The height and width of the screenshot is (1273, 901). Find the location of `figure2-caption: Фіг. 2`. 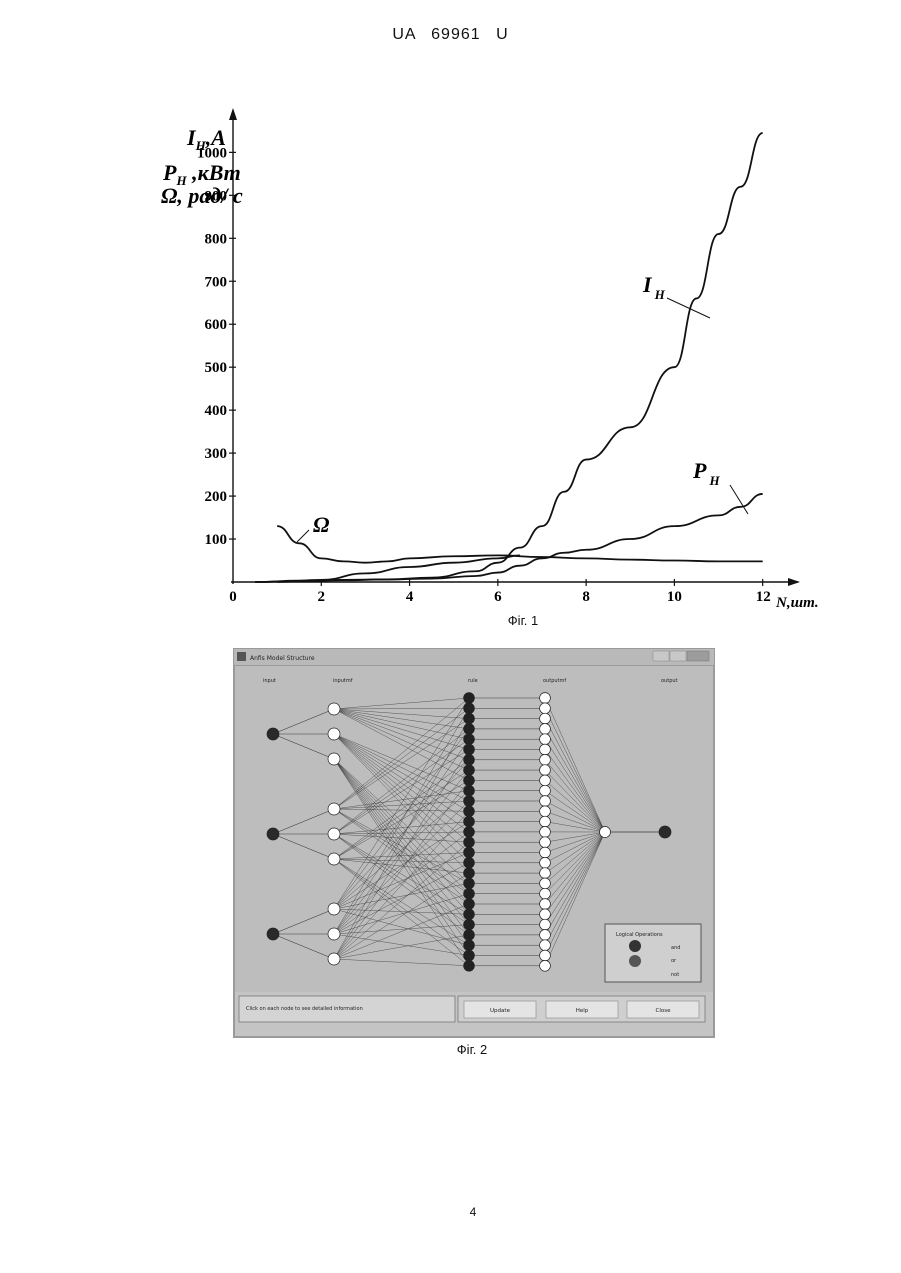

figure2-caption: Фіг. 2 is located at coordinates (472, 1049).